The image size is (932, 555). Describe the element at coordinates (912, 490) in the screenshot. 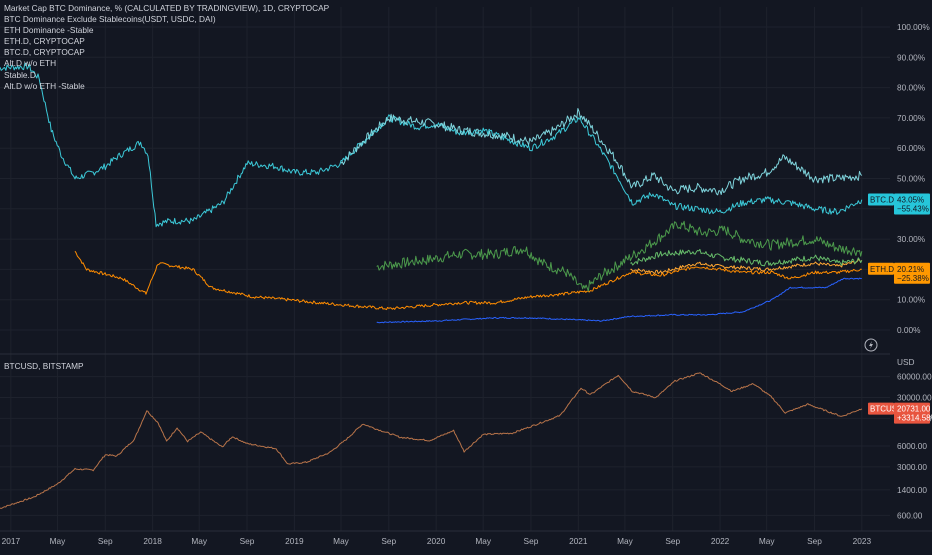

I see `lower-axis-tick-label: 1400.00` at that location.